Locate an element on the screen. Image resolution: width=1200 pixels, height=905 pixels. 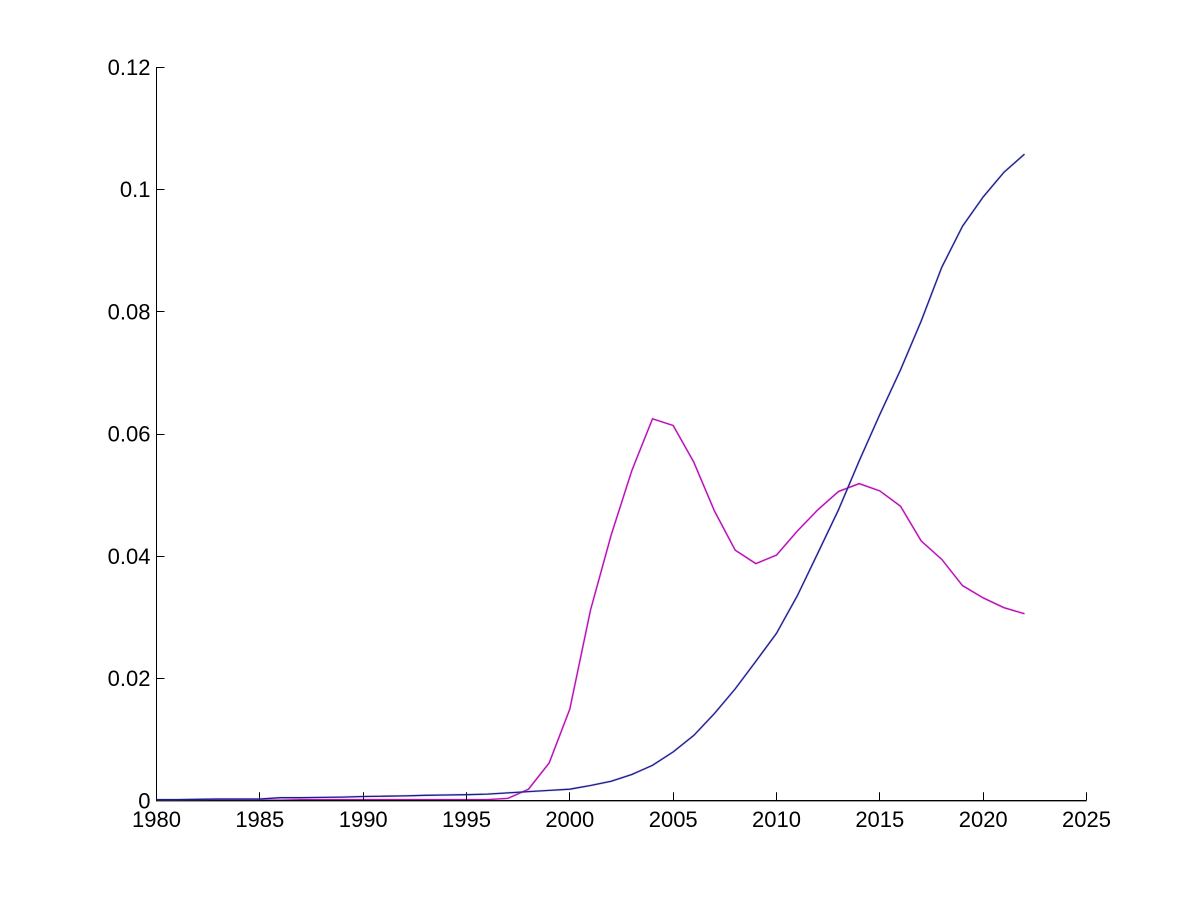
svg-text: 0.06 is located at coordinates (129, 434).